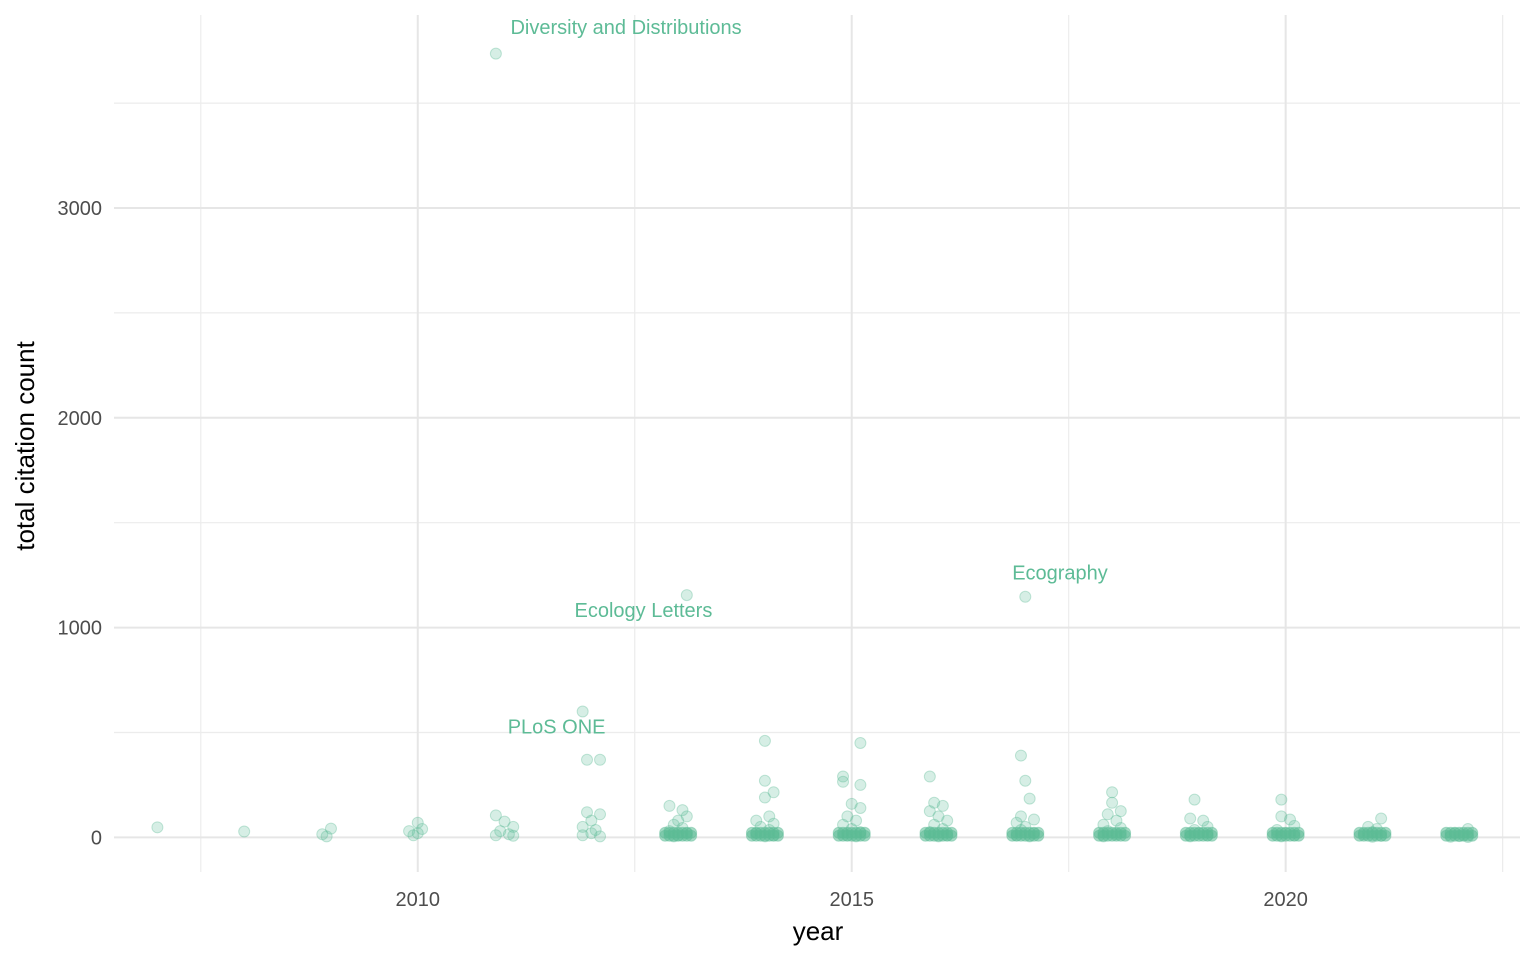 The width and height of the screenshot is (1536, 960). Describe the element at coordinates (80, 419) in the screenshot. I see `y-tick-label: 2000` at that location.